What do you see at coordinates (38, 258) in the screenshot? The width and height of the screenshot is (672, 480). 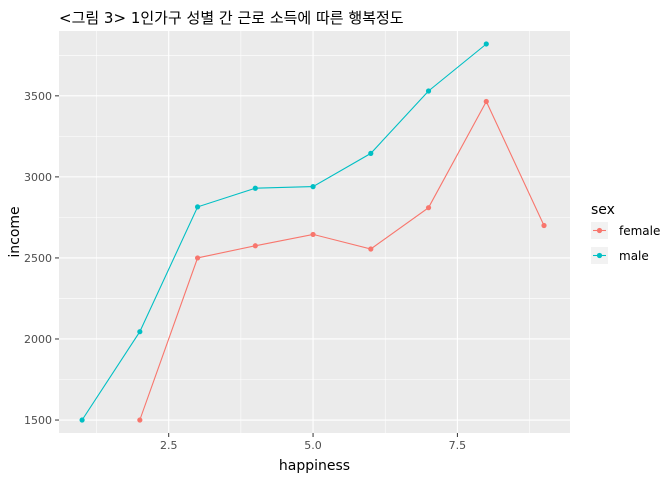 I see `y-tick-label: 2500` at bounding box center [38, 258].